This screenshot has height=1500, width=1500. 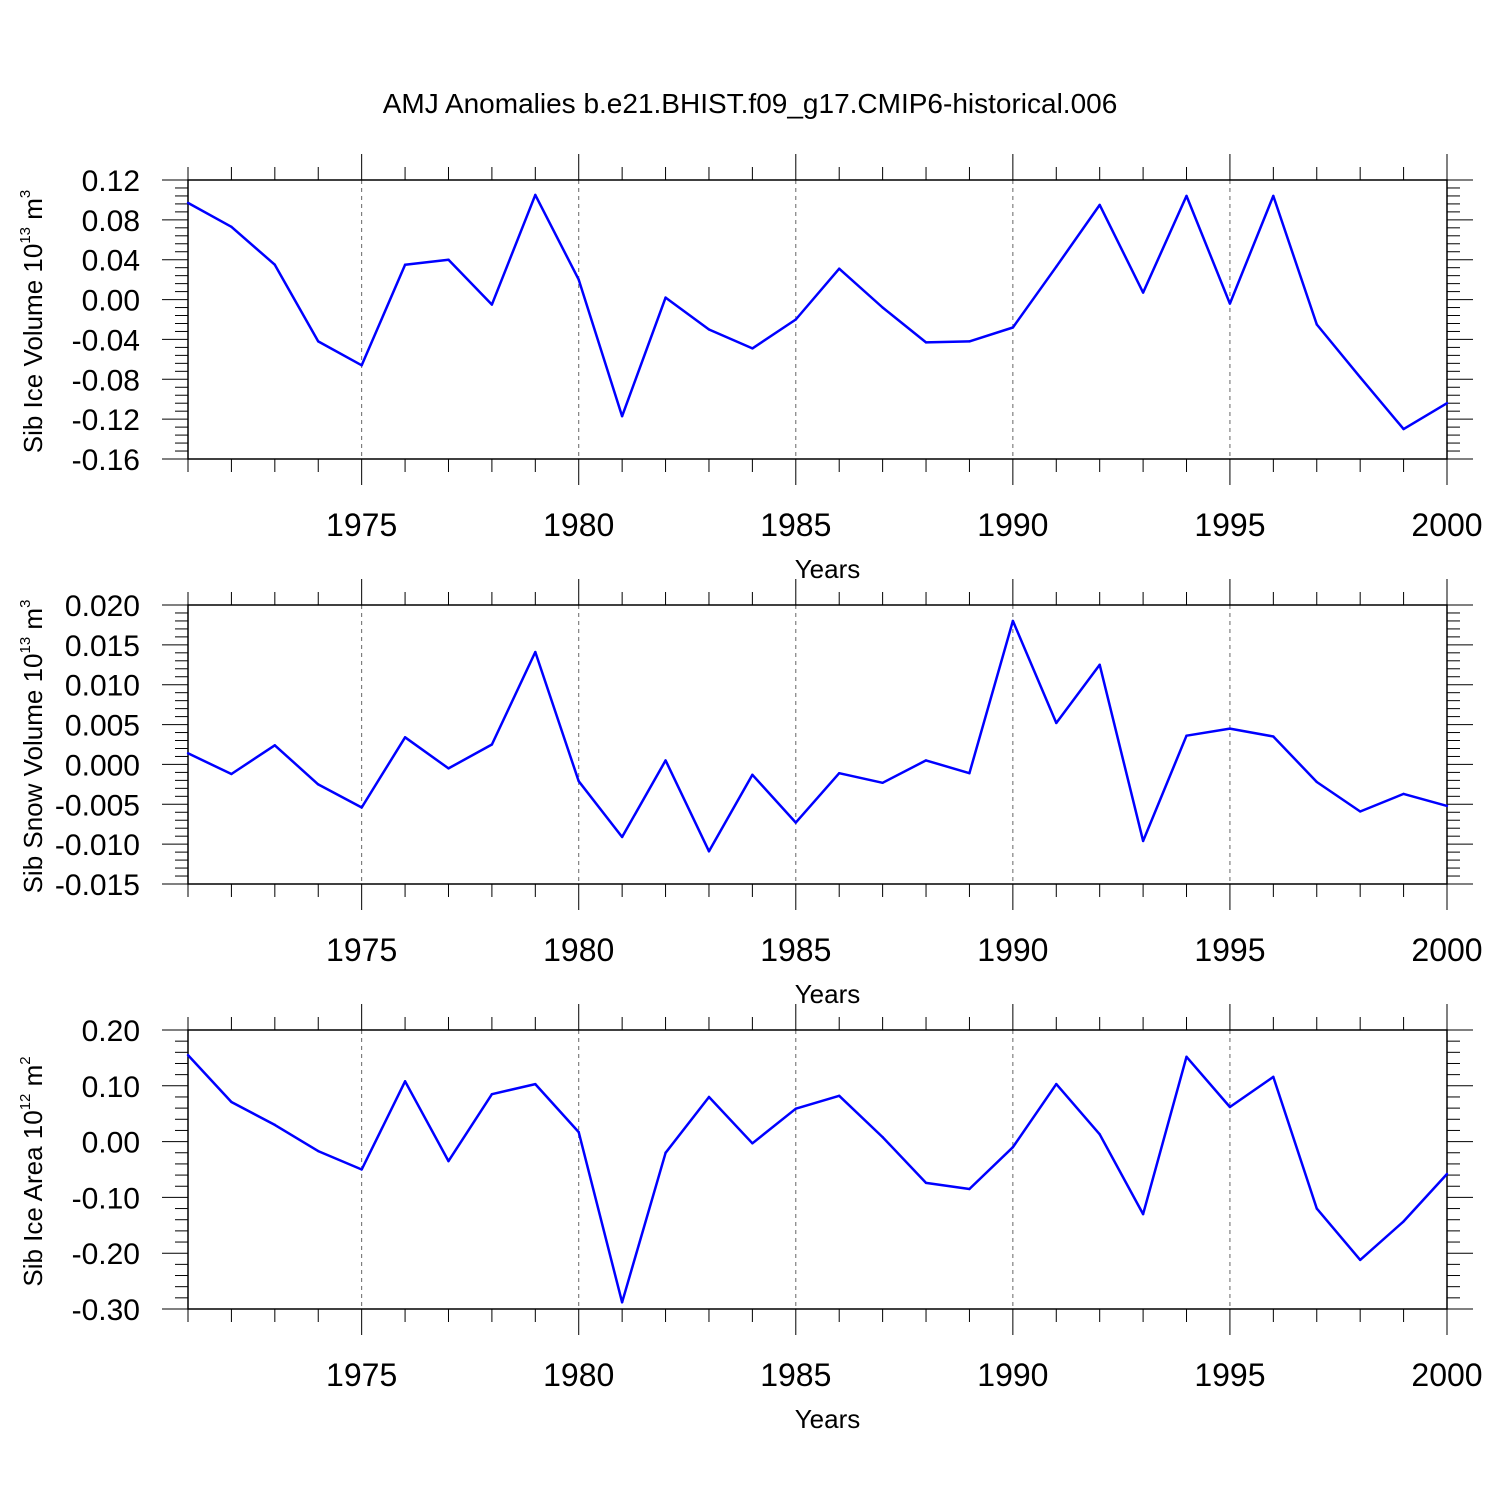 What do you see at coordinates (32, 747) in the screenshot?
I see `y-axis-title: Sib Snow Volume 1013 m3` at bounding box center [32, 747].